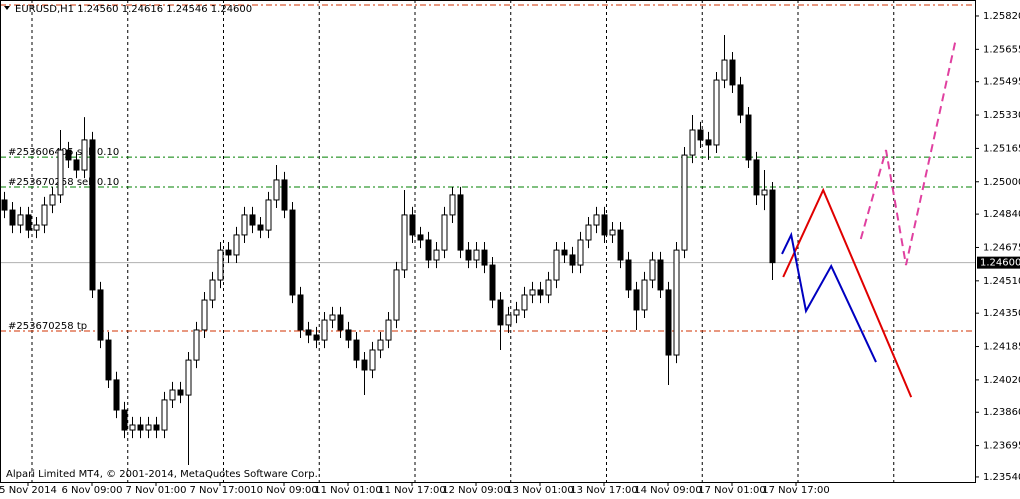  I want to click on x-tick-label: 13 Nov 17:00, so click(603, 490).